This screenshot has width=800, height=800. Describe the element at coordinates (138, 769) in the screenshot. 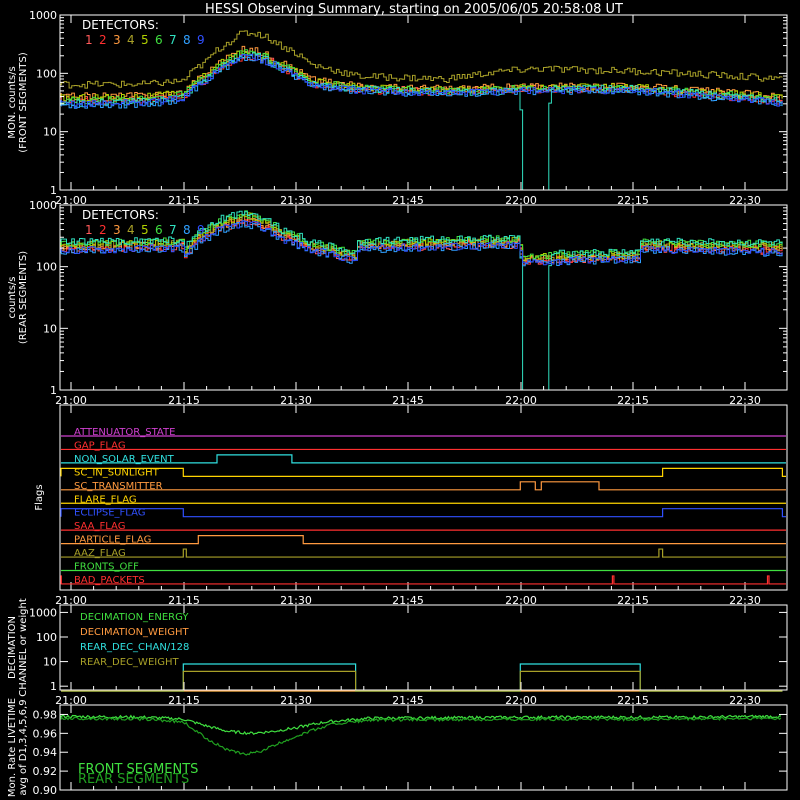

I see `livetime-panel-legend-item: FRONT SEGMENTS` at that location.